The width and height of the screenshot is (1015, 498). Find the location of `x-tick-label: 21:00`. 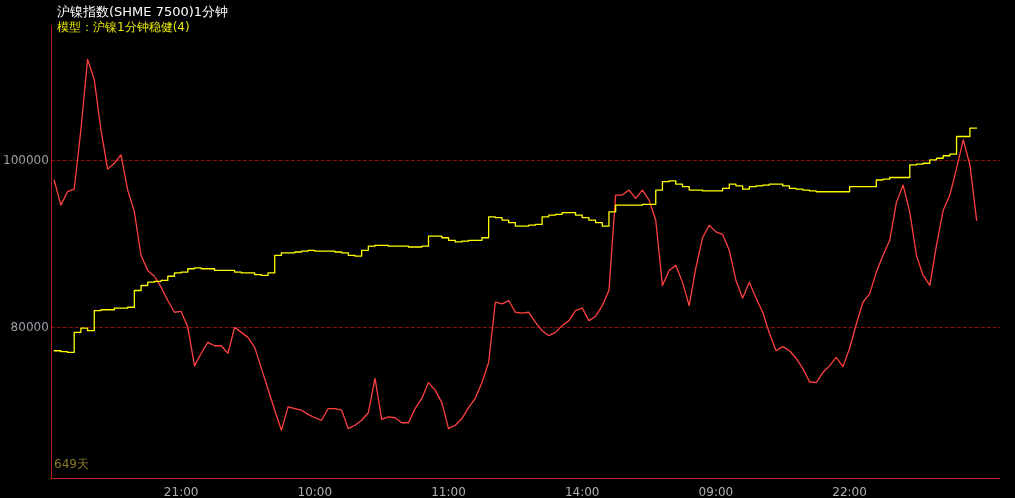

x-tick-label: 21:00 is located at coordinates (181, 491).